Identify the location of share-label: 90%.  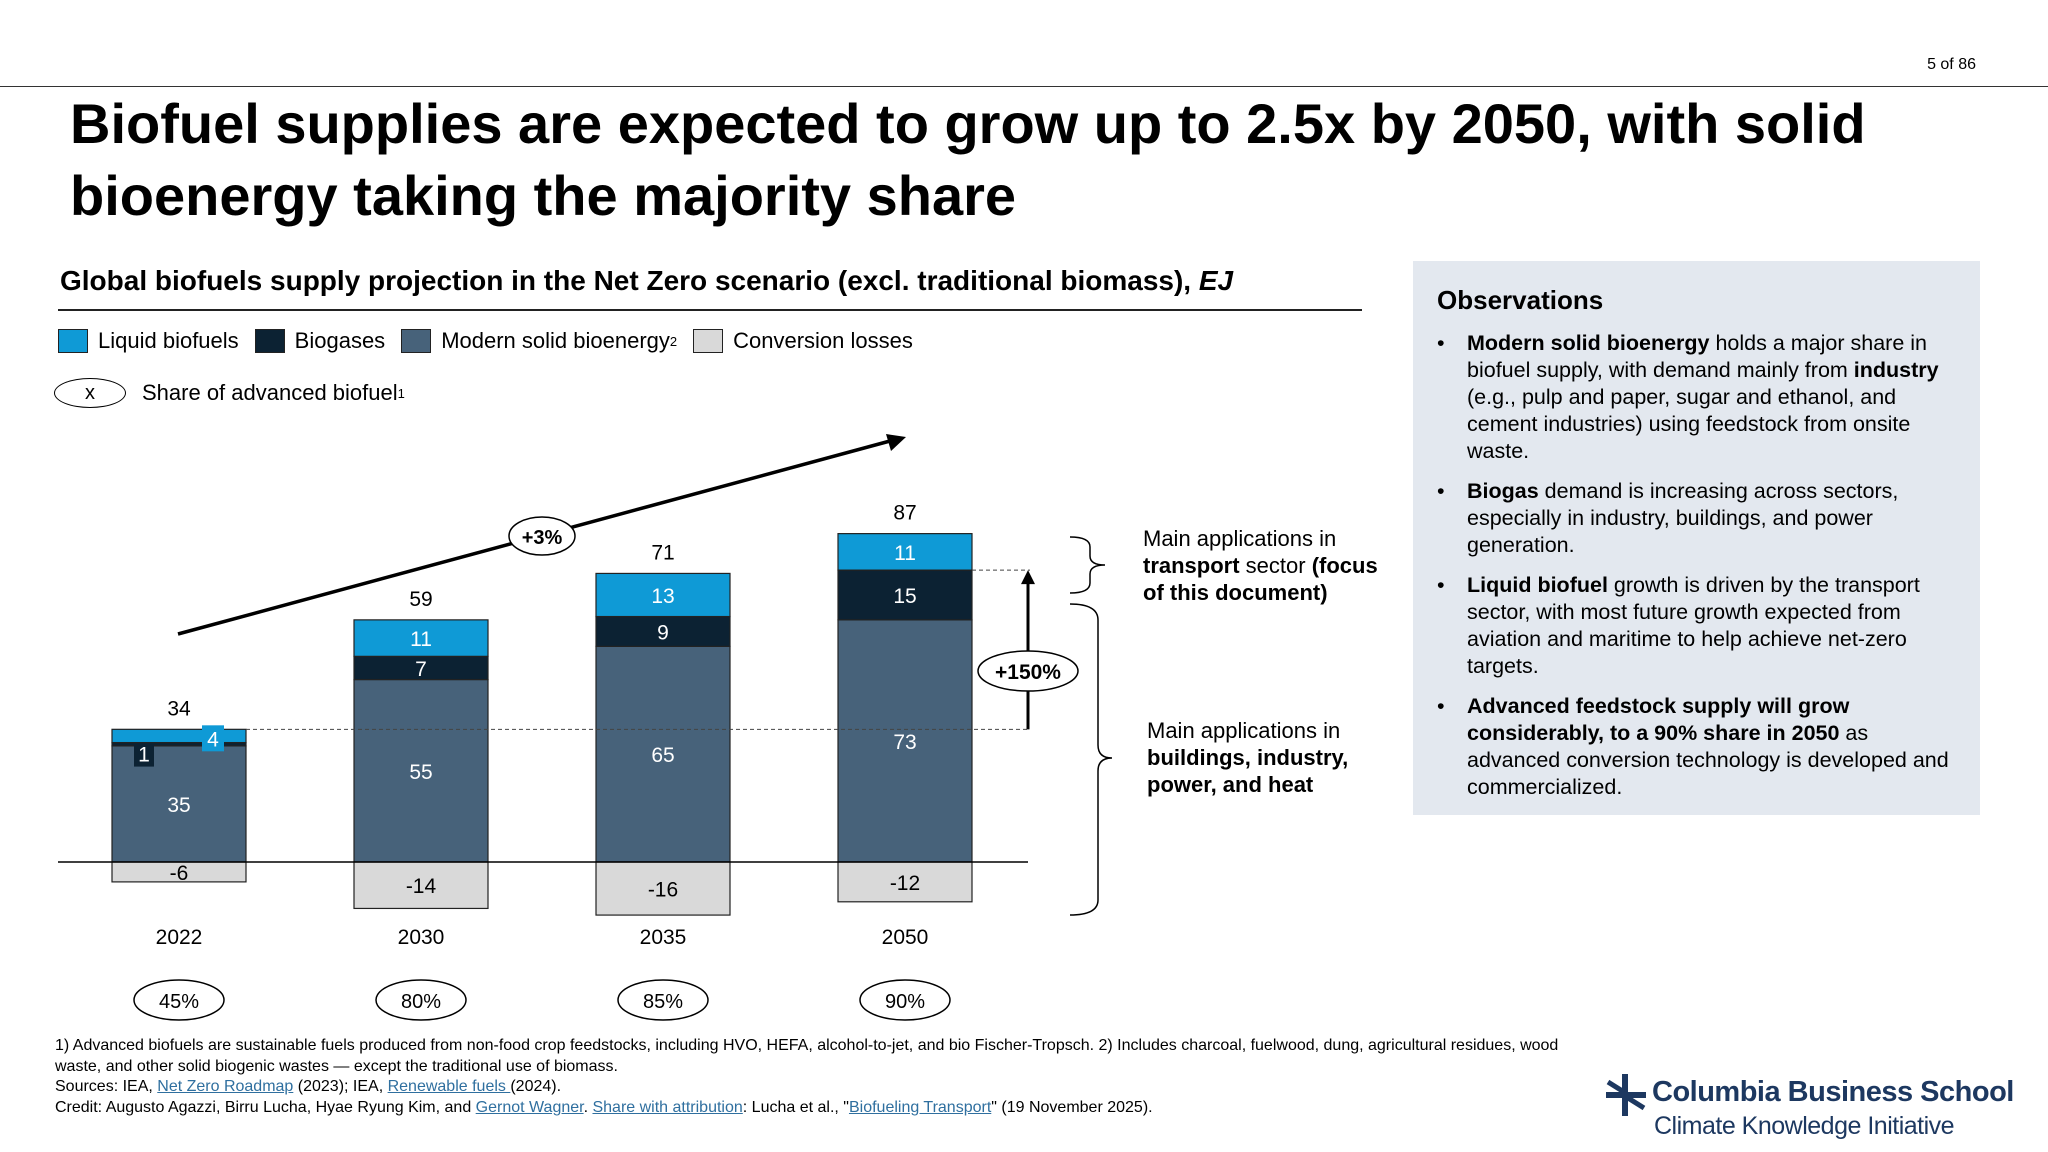
(905, 1002).